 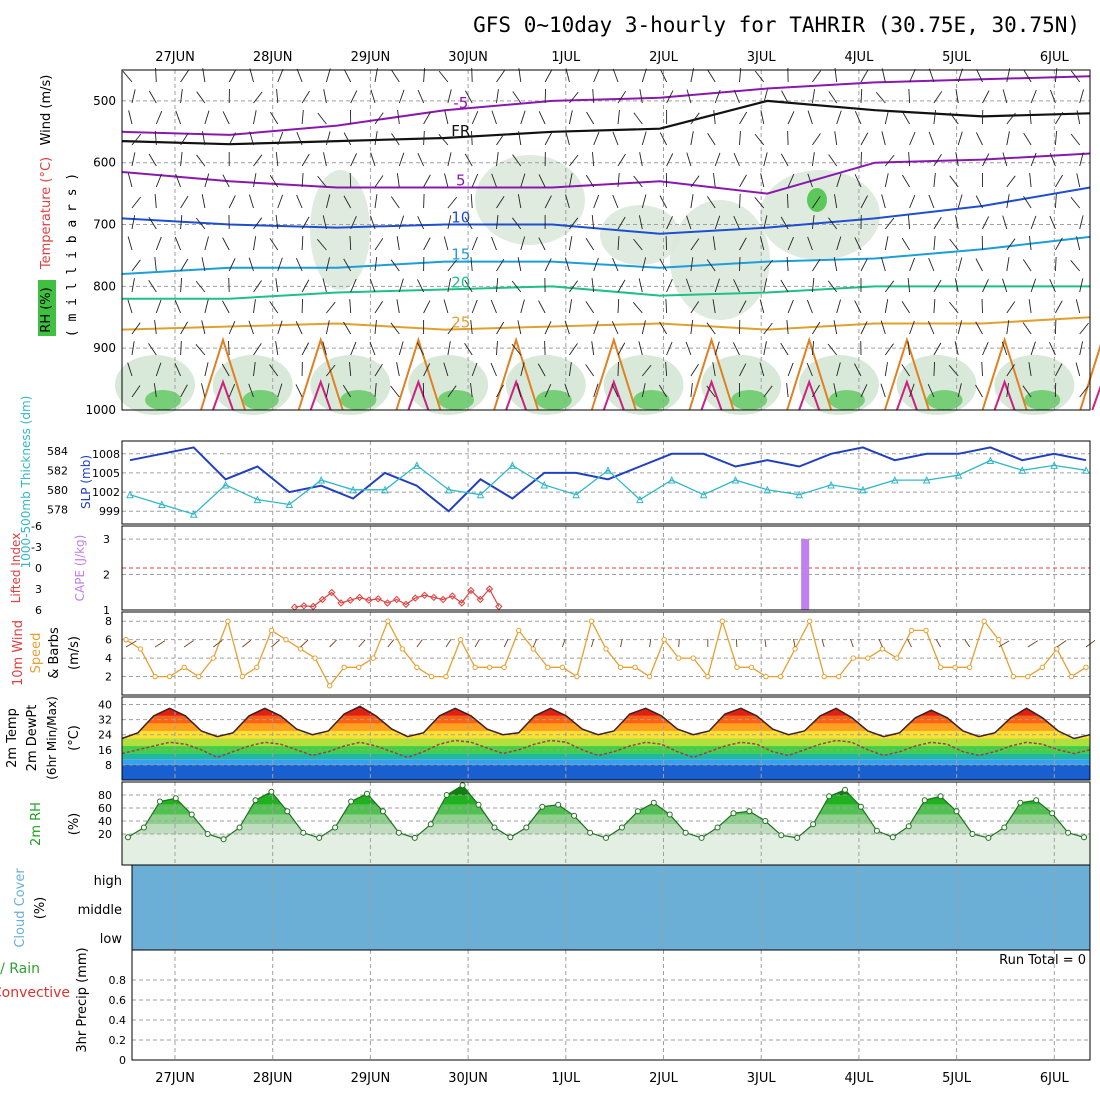 I want to click on temp-band, so click(x=606, y=762).